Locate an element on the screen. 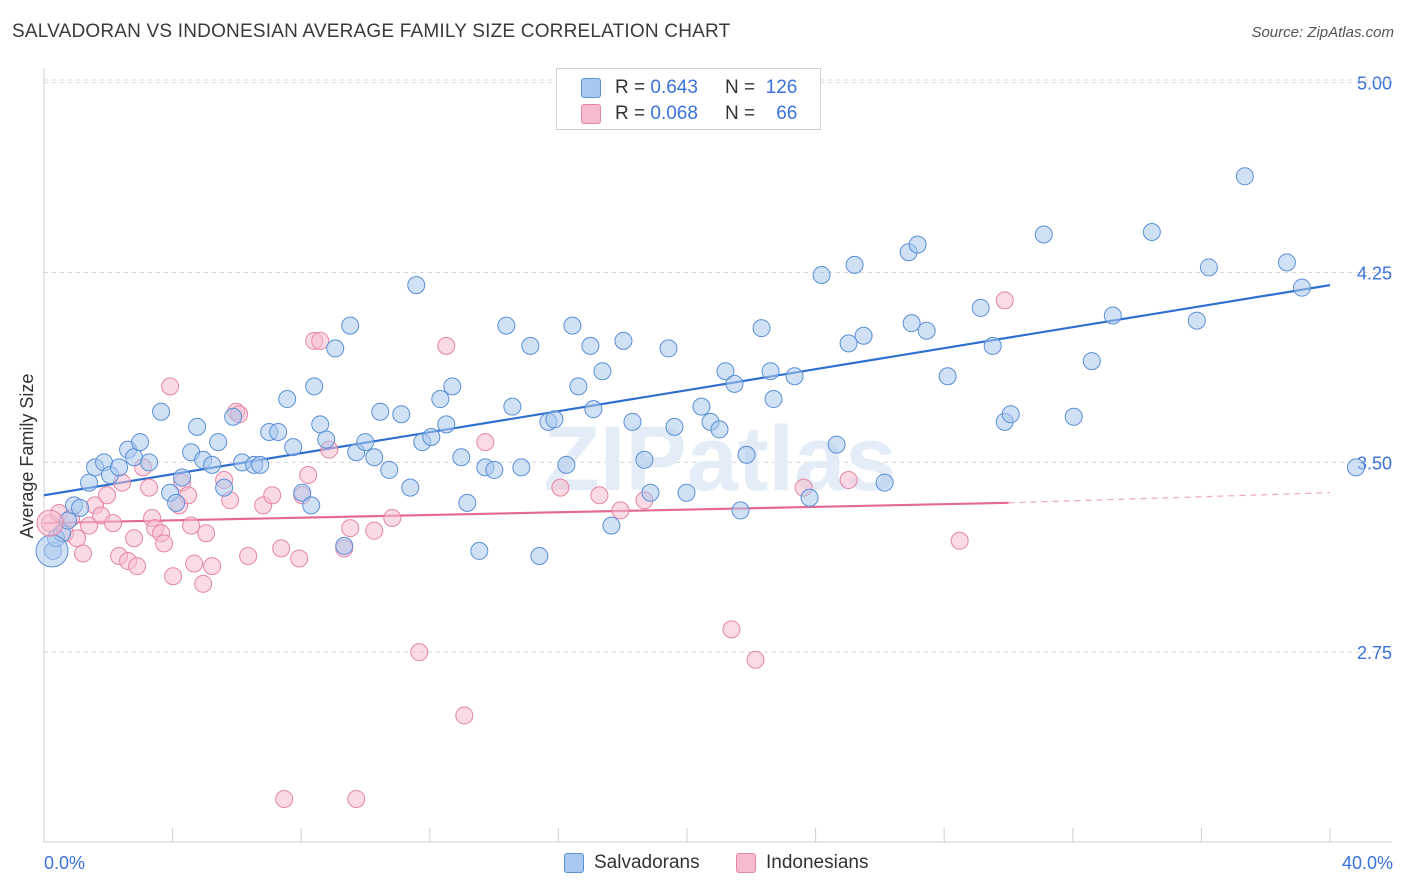 The height and width of the screenshot is (892, 1406). y-tick-label: 2.75 is located at coordinates (1374, 653).